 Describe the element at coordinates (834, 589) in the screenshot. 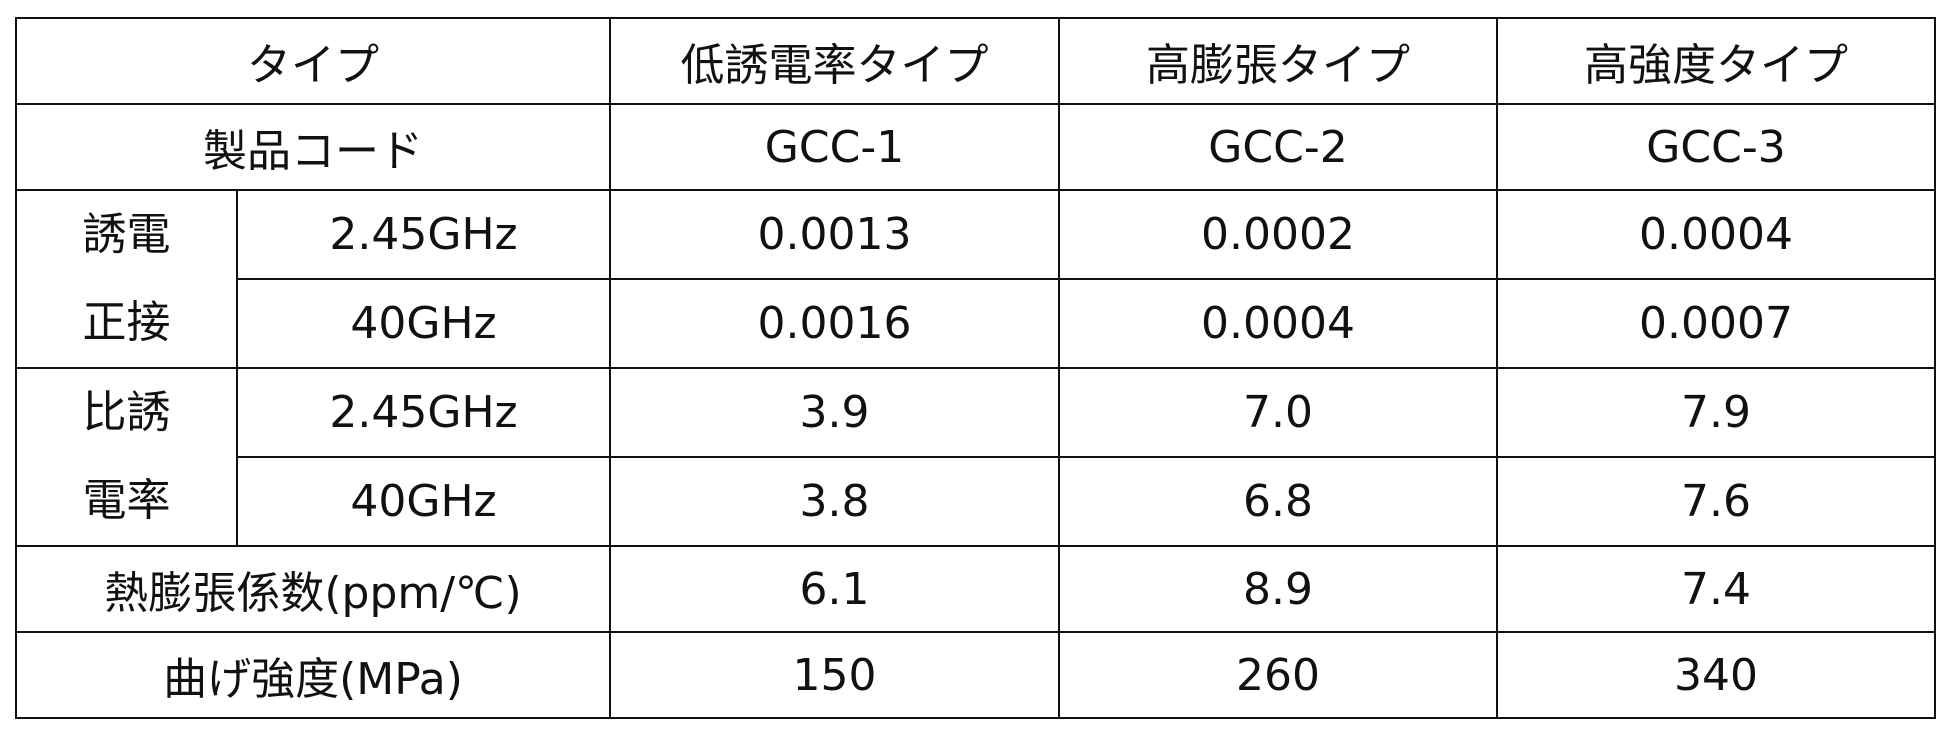

I see `cell: 6.1` at that location.